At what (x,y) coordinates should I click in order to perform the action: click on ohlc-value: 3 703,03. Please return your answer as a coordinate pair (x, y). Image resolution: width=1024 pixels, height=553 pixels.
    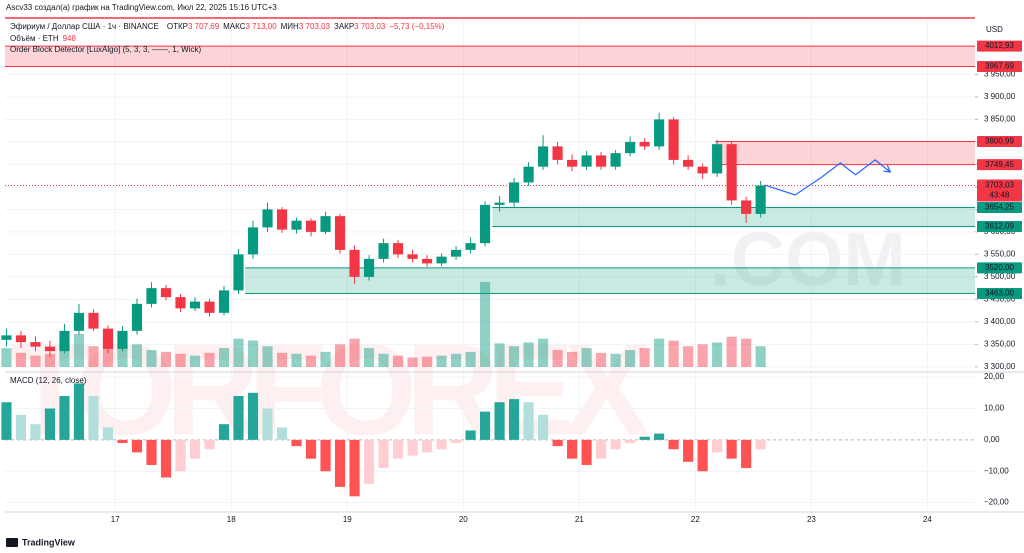
    Looking at the image, I should click on (370, 26).